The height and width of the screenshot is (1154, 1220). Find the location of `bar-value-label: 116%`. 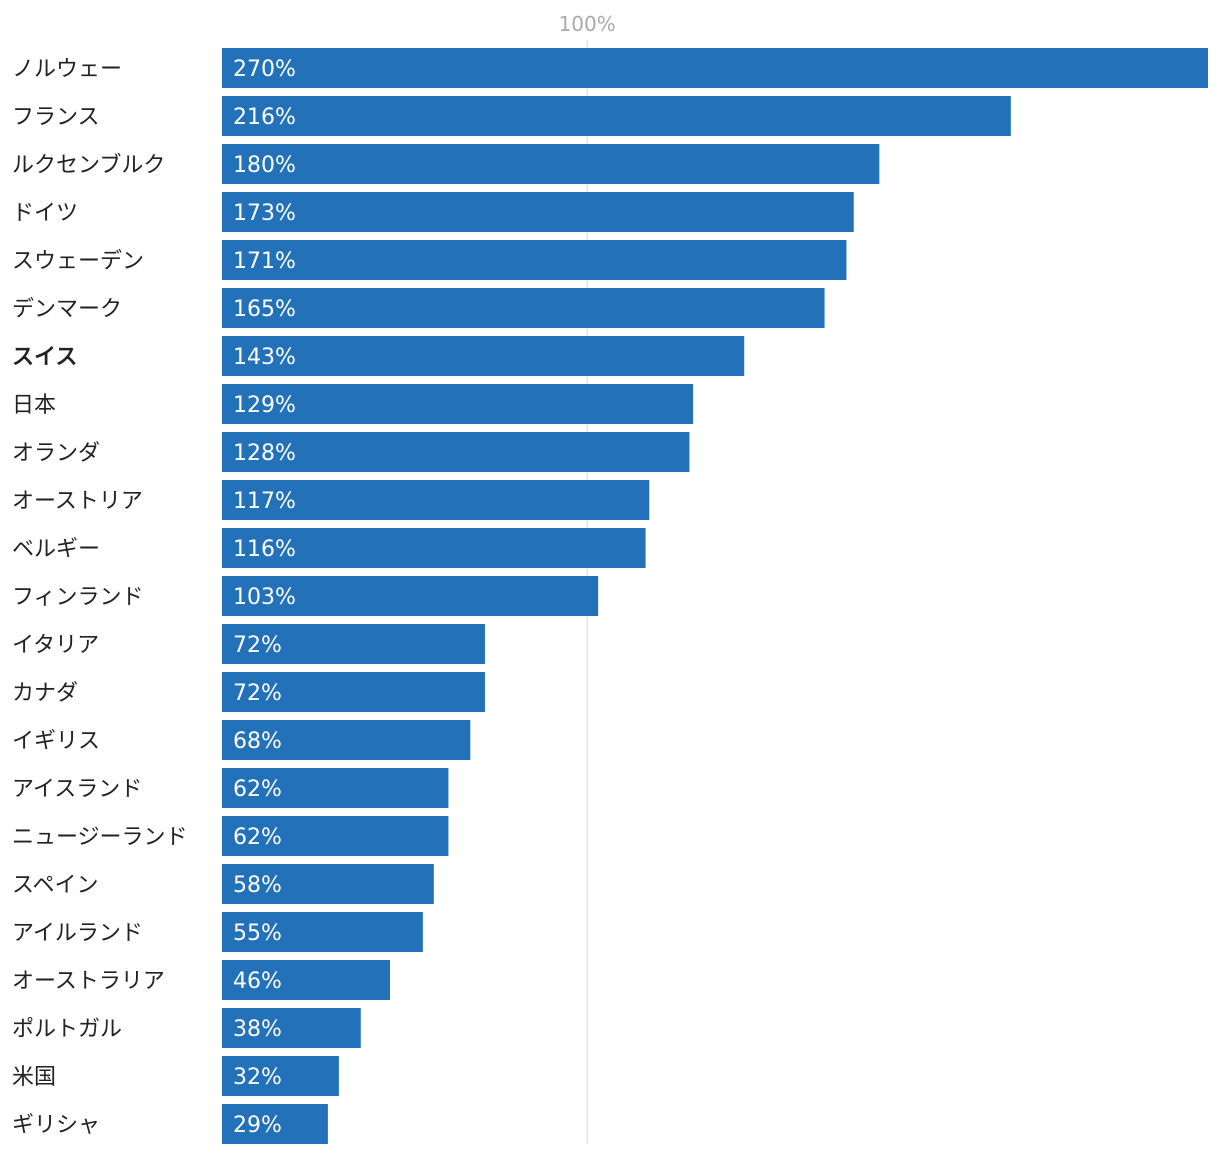

bar-value-label: 116% is located at coordinates (264, 549).